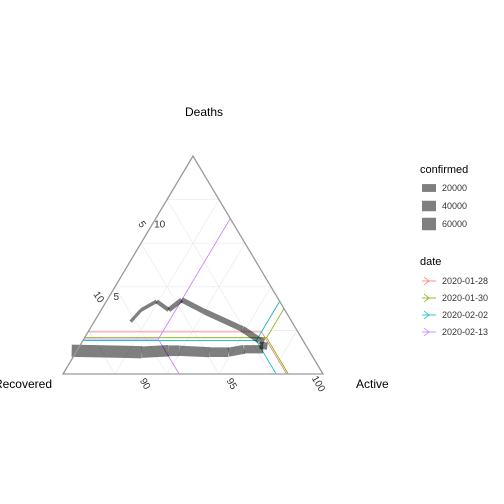  What do you see at coordinates (454, 188) in the screenshot?
I see `size-legend-label-20000: 20000` at bounding box center [454, 188].